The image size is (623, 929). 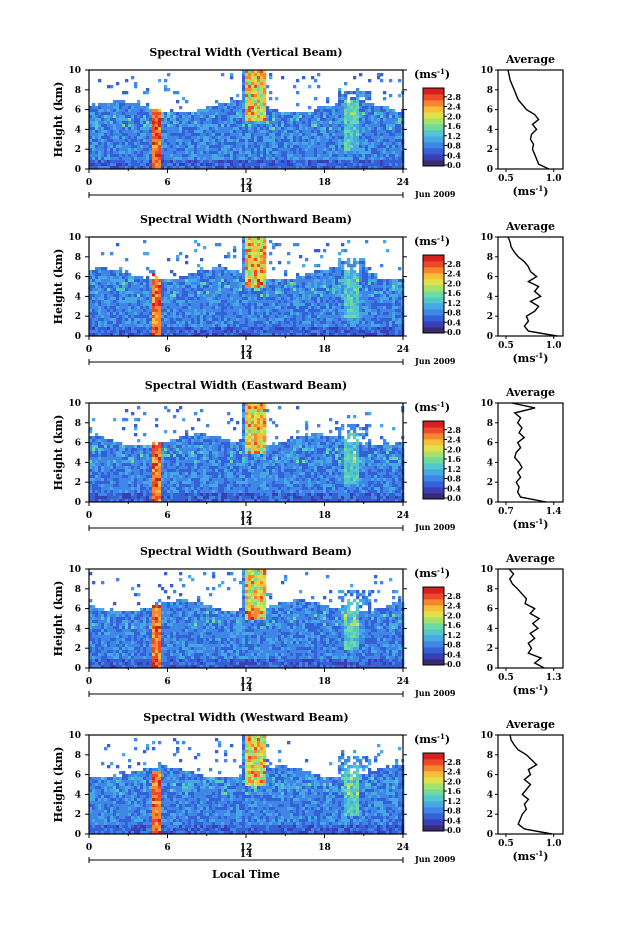 I want to click on date-label: Jun 2009, so click(x=435, y=361).